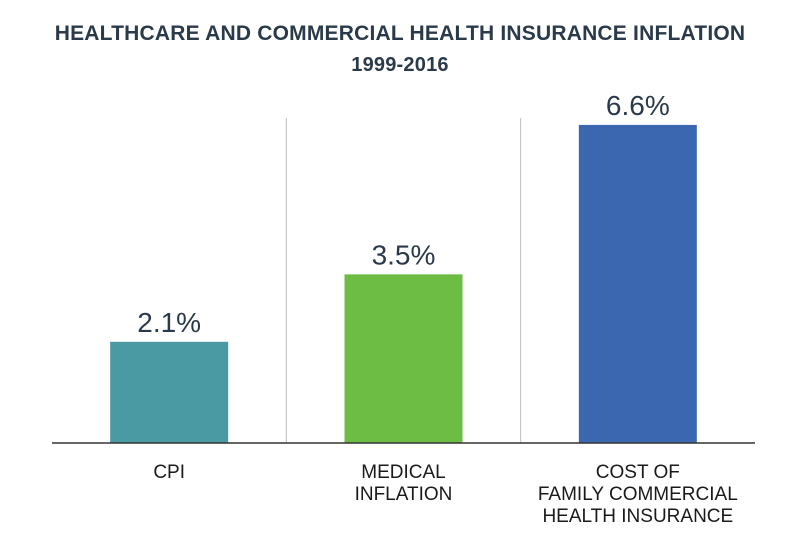 The image size is (800, 538). Describe the element at coordinates (637, 516) in the screenshot. I see `category-label: HEALTH INSURANCE` at that location.